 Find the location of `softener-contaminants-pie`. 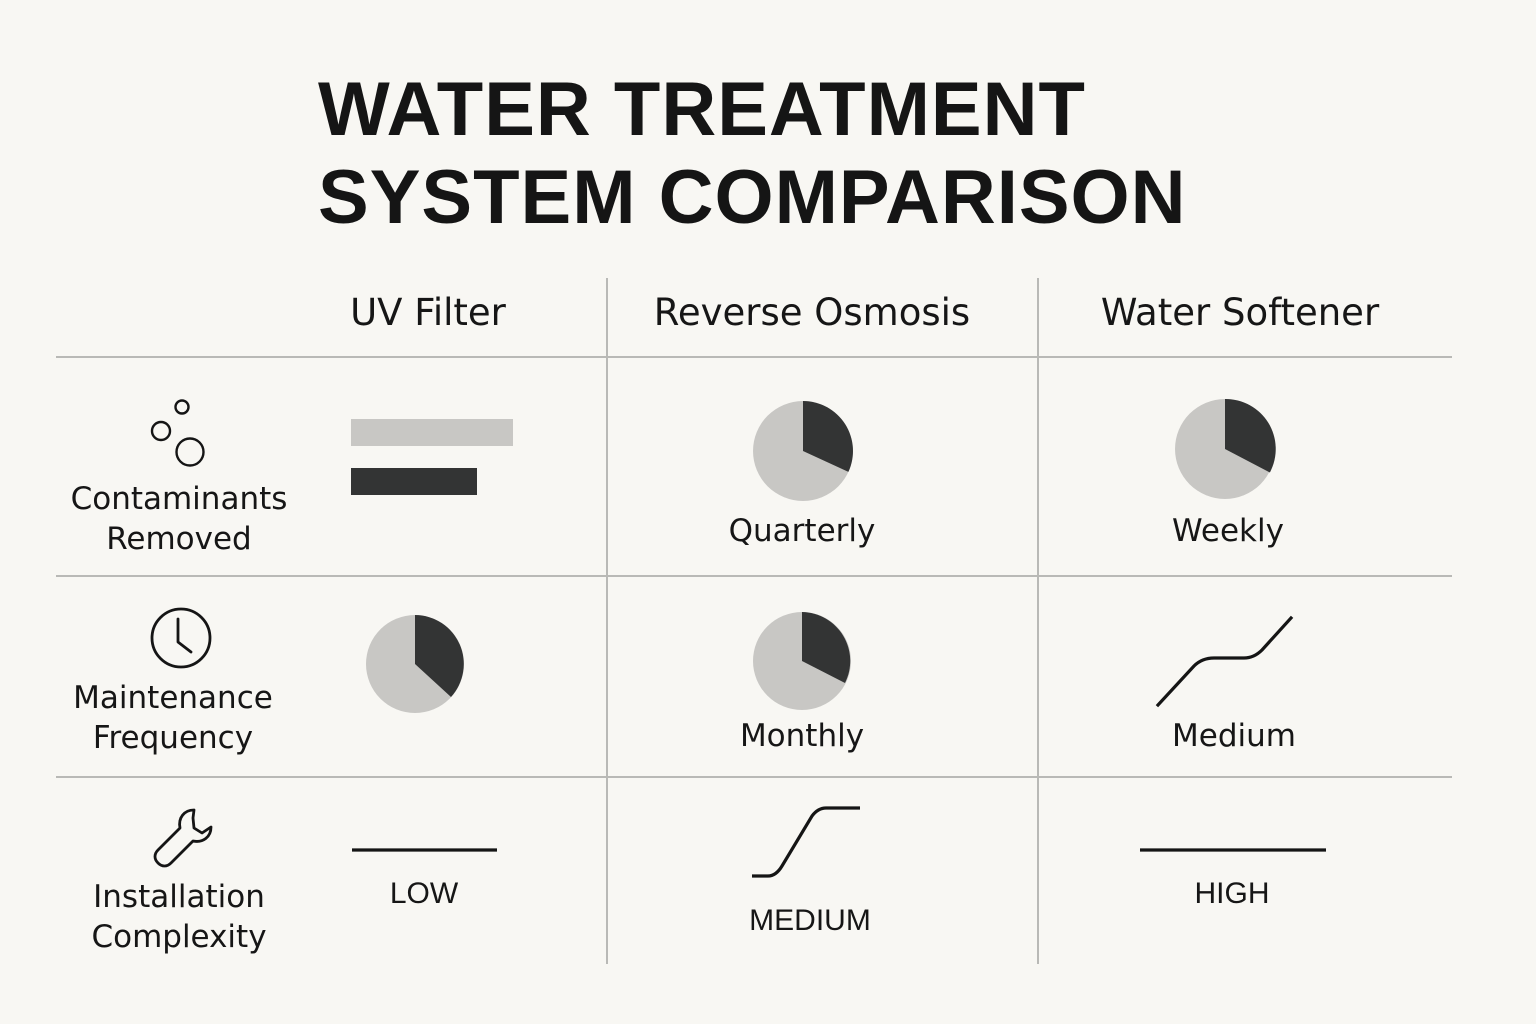

softener-contaminants-pie is located at coordinates (1225, 449).